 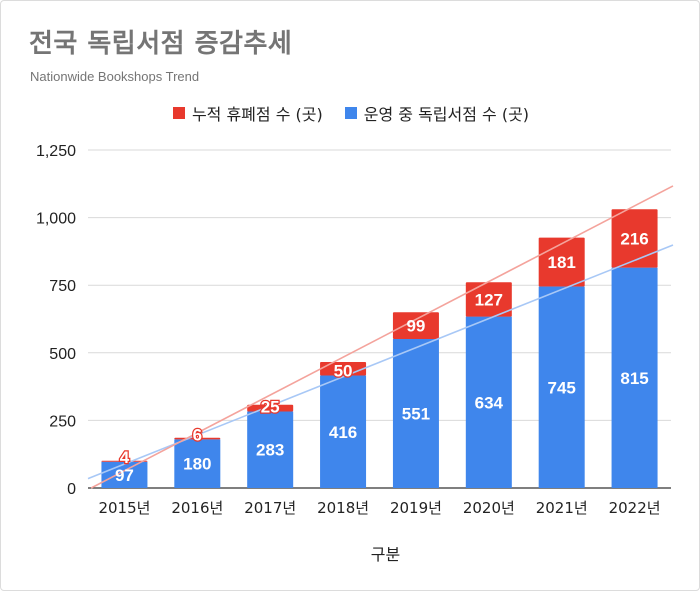 What do you see at coordinates (635, 508) in the screenshot?
I see `x-tick-label: 2022년` at bounding box center [635, 508].